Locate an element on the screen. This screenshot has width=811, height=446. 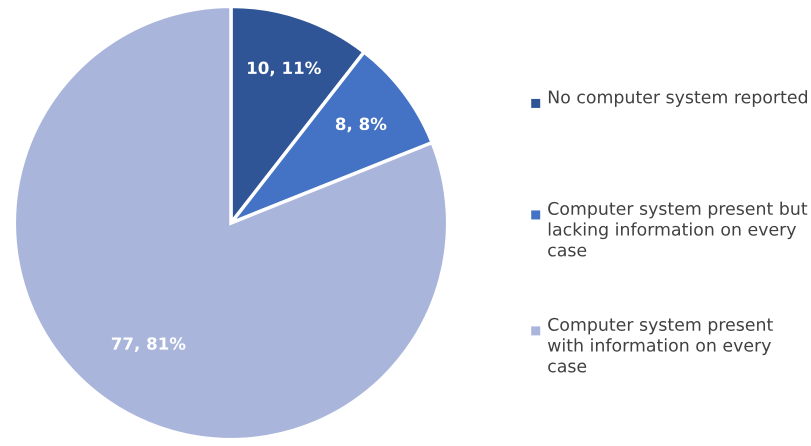
data-label: 10, 11% is located at coordinates (284, 69).